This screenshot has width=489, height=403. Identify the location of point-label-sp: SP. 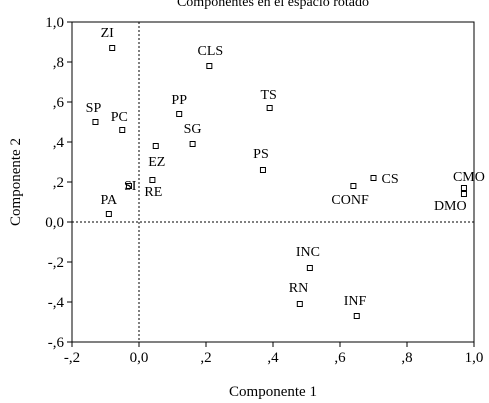
(94, 108).